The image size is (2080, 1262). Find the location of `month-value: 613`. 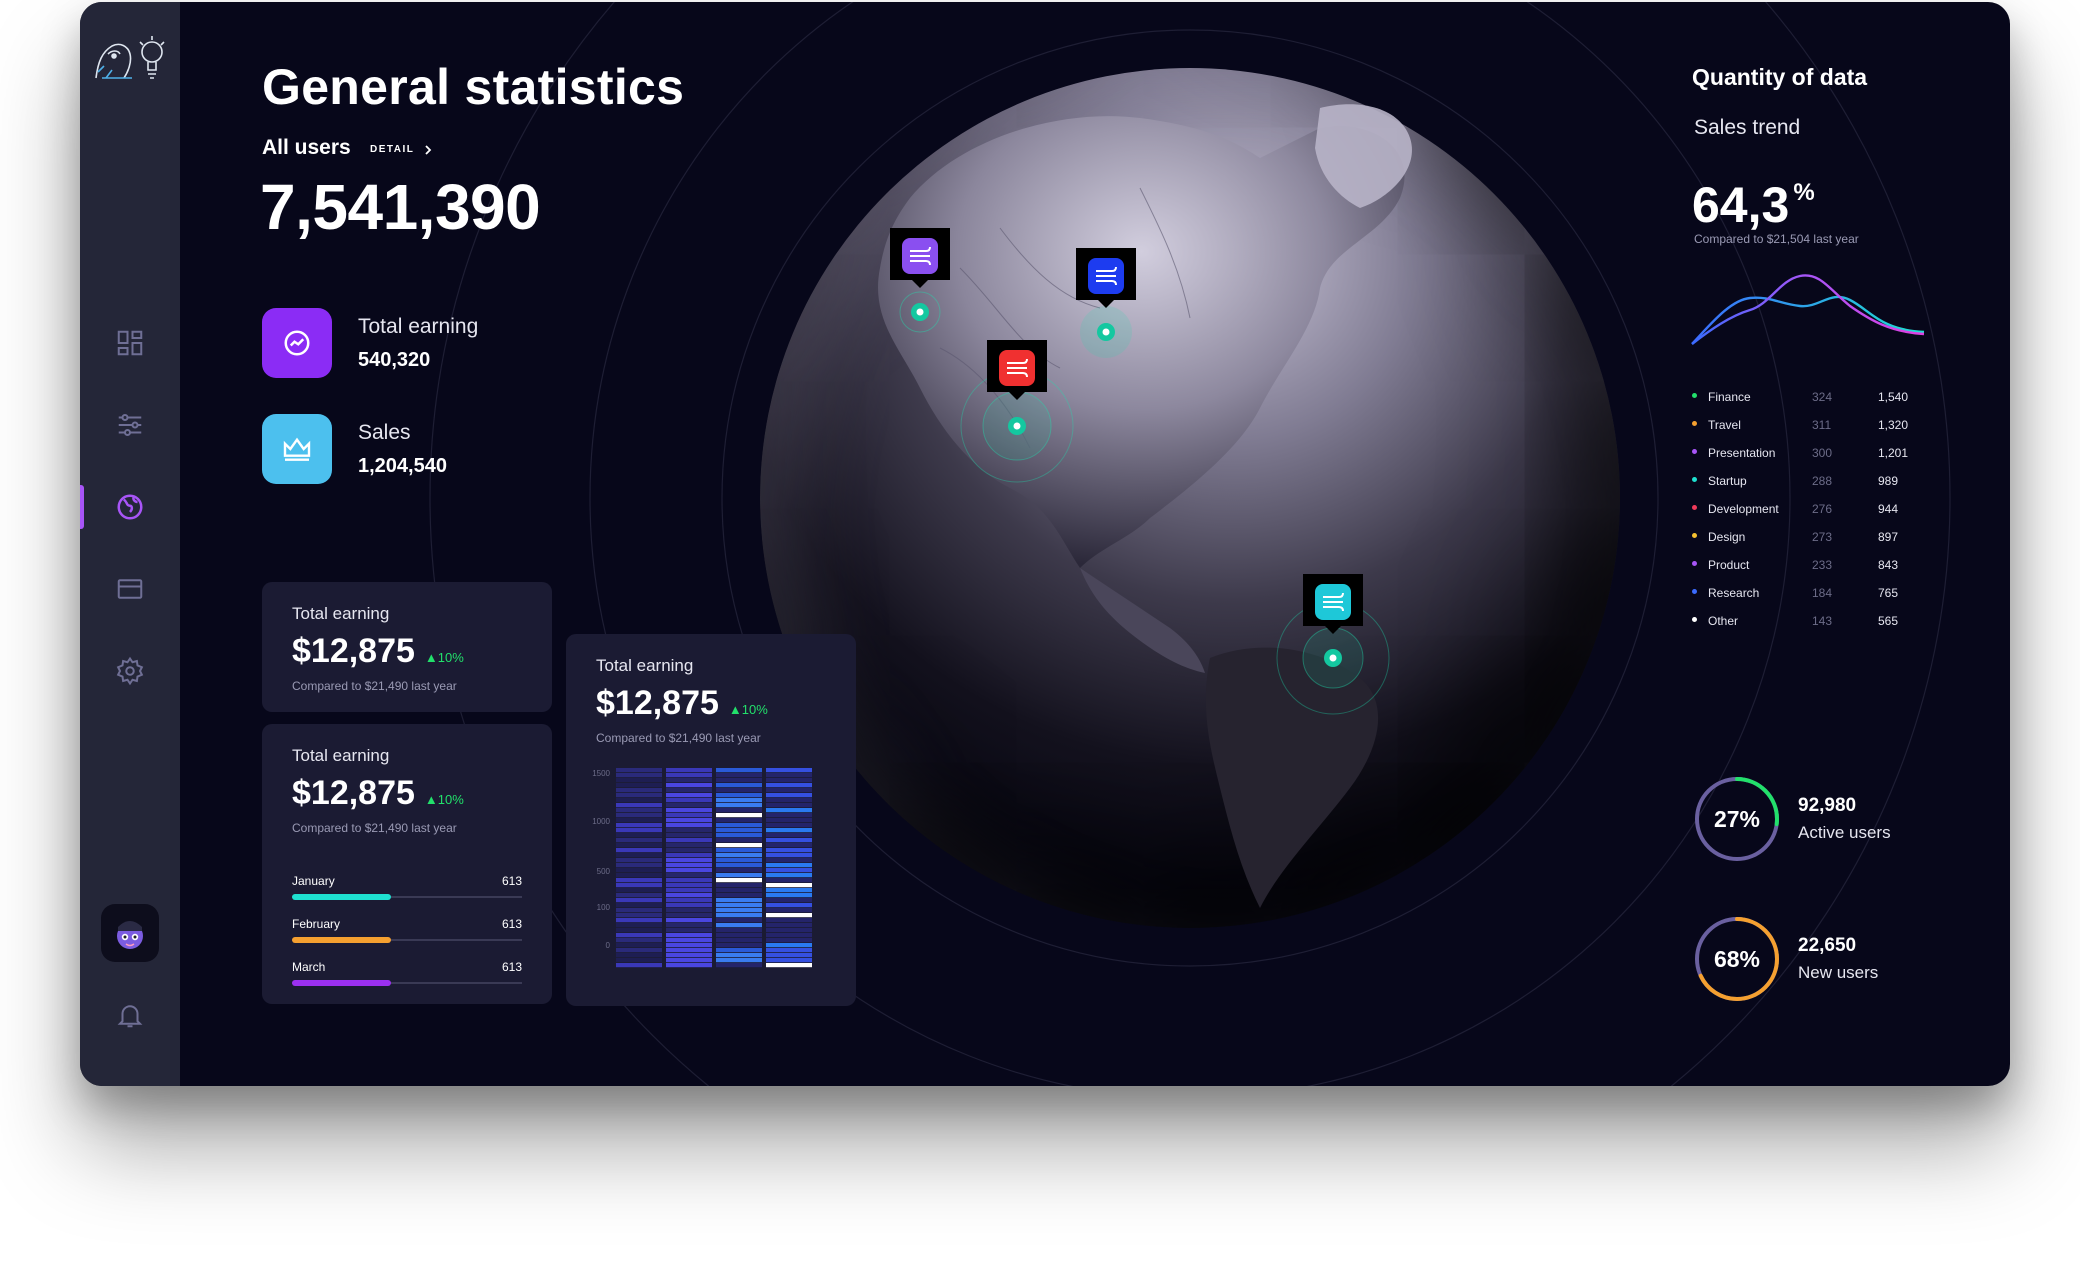

month-value: 613 is located at coordinates (511, 967).